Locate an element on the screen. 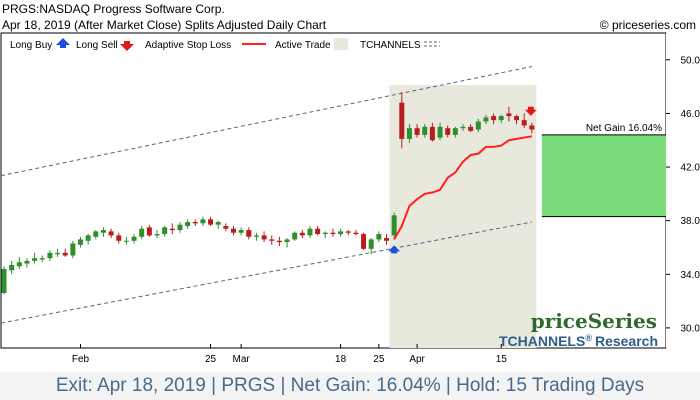  legend-active-trade: Active Trade is located at coordinates (303, 45).